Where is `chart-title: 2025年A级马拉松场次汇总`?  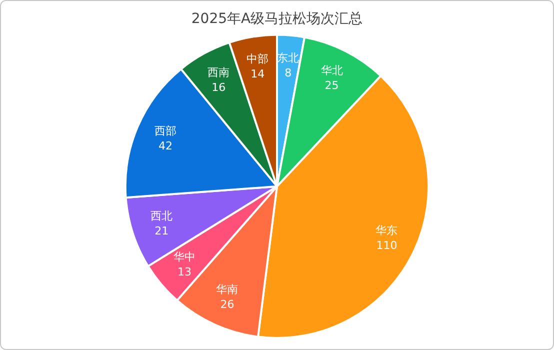
chart-title: 2025年A级马拉松场次汇总 is located at coordinates (277, 19).